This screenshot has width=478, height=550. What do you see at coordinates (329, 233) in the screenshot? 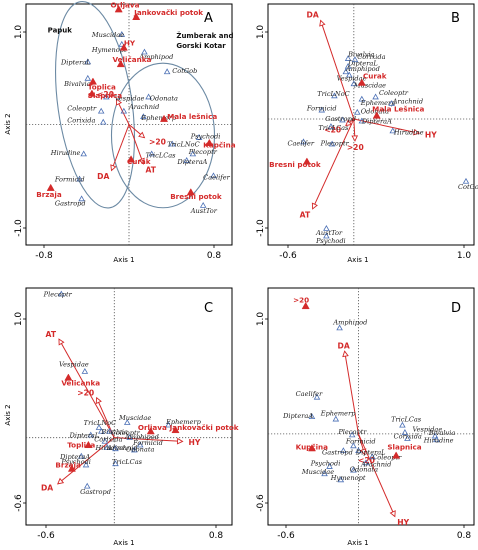
I see `panel-b-taxon-label: AustTor` at bounding box center [329, 233].